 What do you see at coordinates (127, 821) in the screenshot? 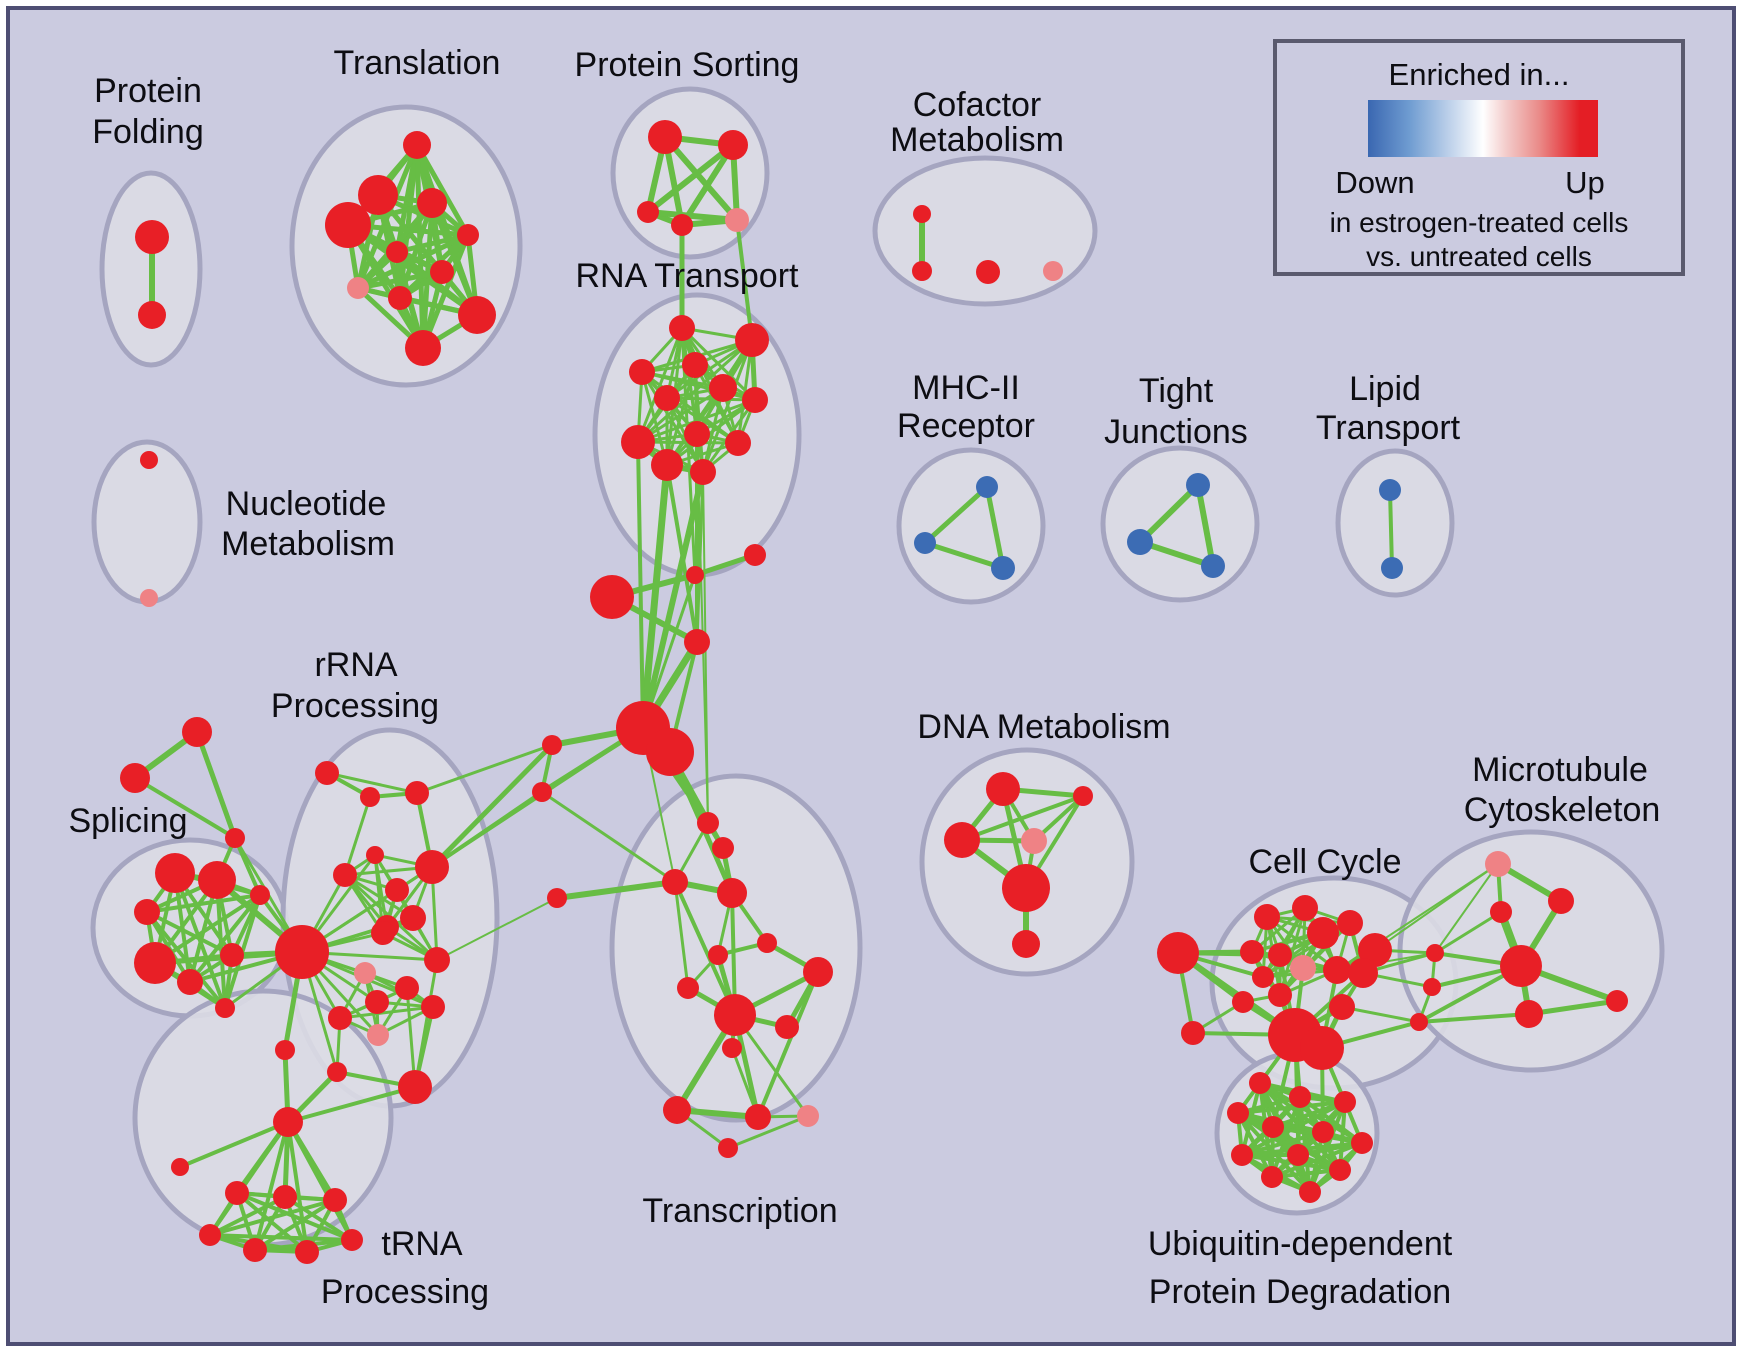
I see `cluster-splicing-label-0: Splicing` at bounding box center [127, 821].